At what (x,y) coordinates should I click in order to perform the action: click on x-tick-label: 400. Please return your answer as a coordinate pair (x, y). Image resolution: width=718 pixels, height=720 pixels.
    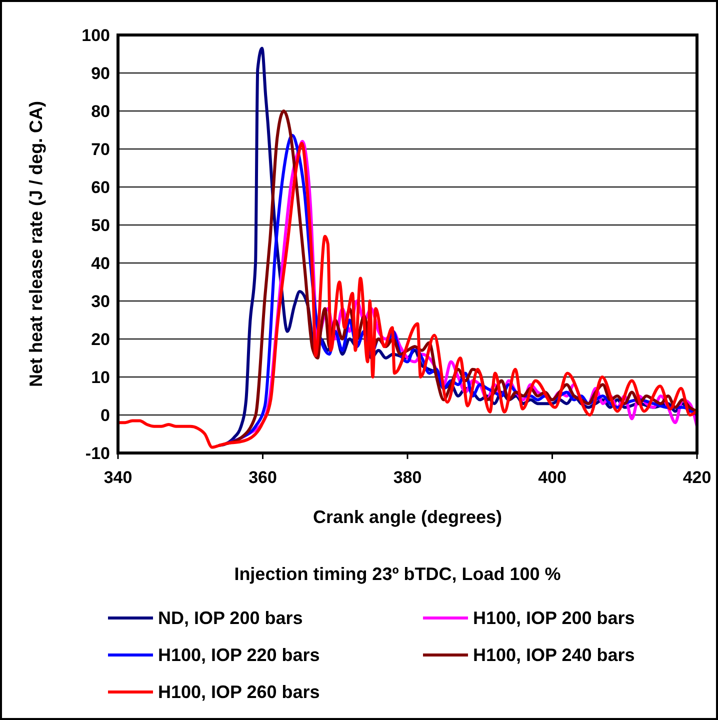
    Looking at the image, I should click on (552, 477).